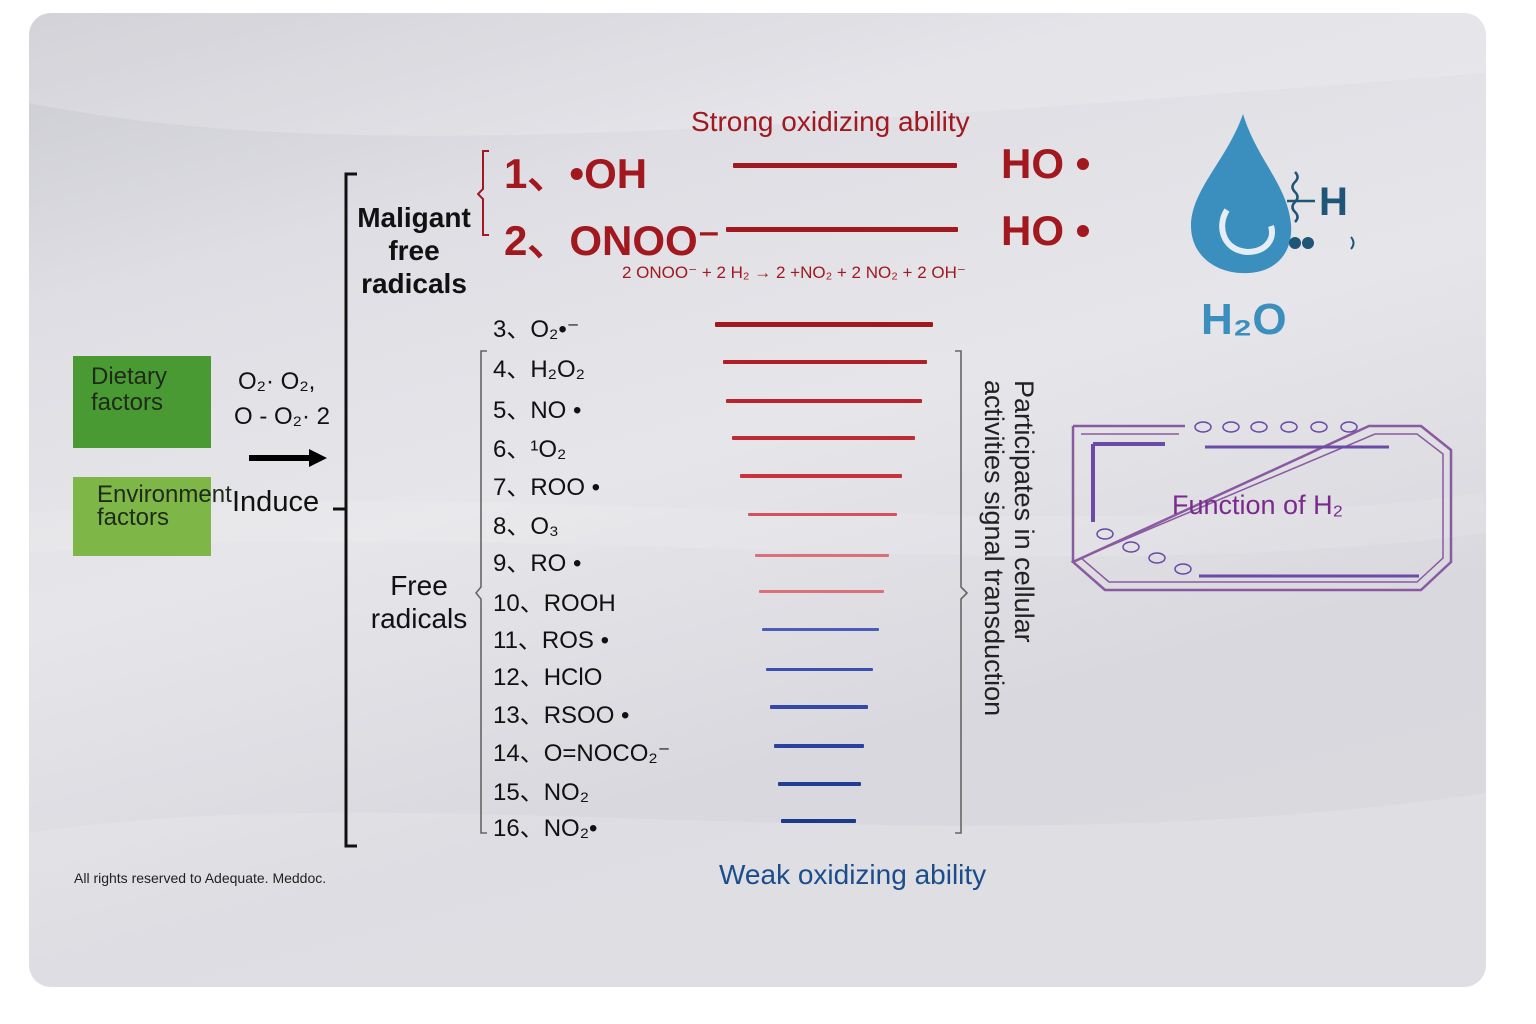 The height and width of the screenshot is (1024, 1536). Describe the element at coordinates (545, 828) in the screenshot. I see `radical-16-label: 16、NO₂•` at that location.